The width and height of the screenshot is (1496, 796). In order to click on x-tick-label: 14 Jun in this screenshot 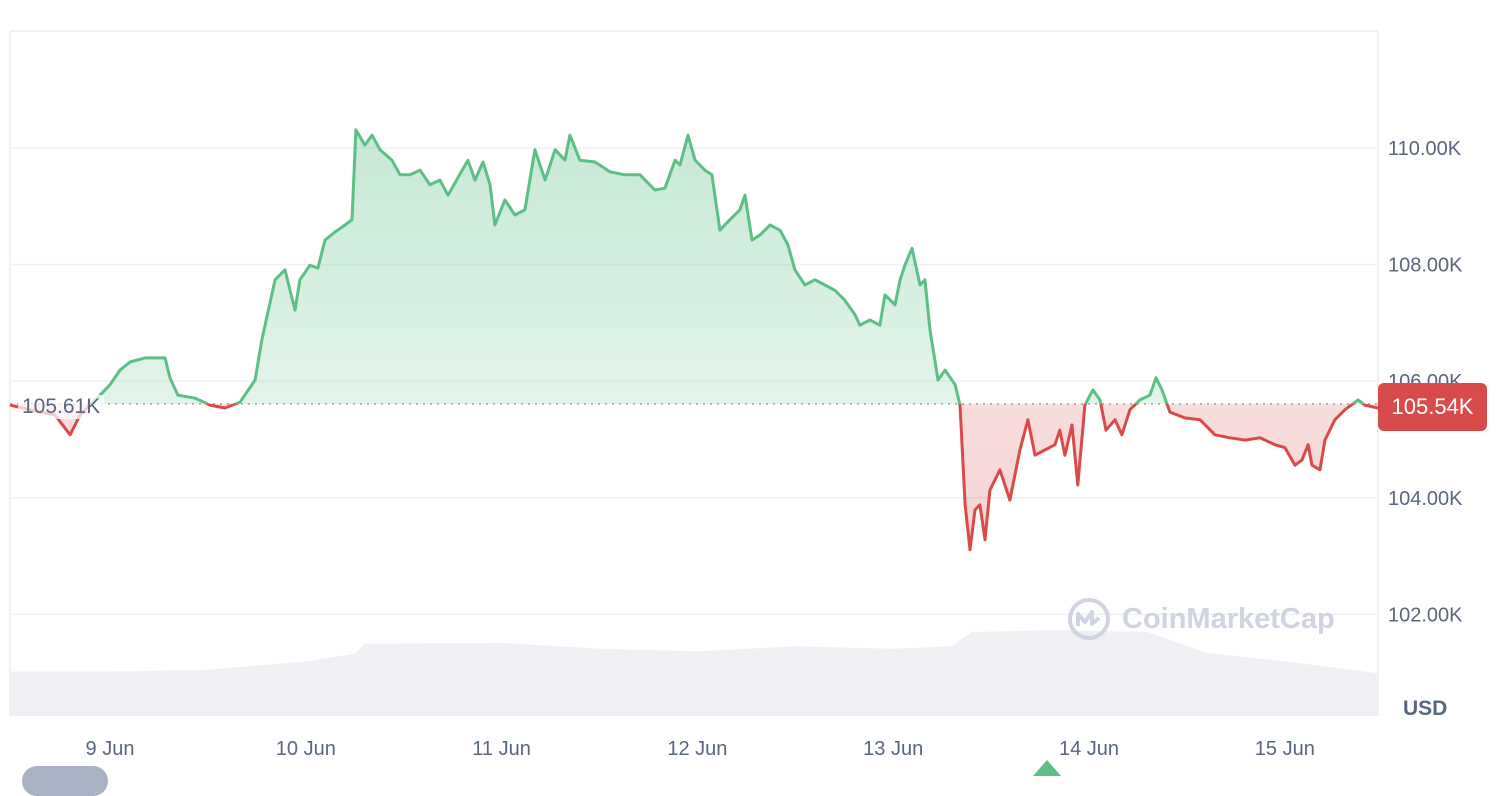, I will do `click(1089, 749)`.